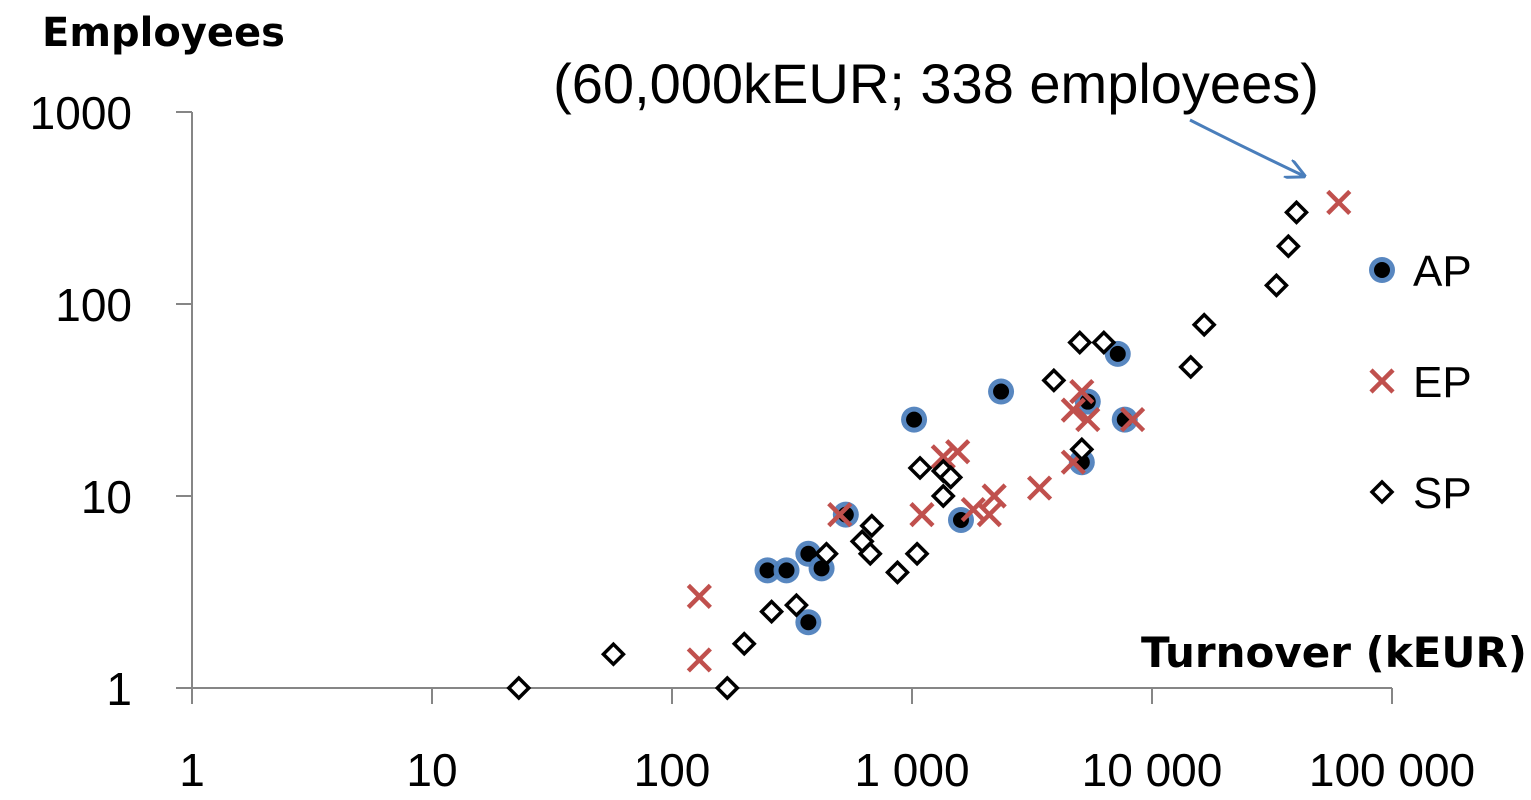 The image size is (1531, 800). Describe the element at coordinates (1334, 652) in the screenshot. I see `x-axis-title: Turnover (kEUR)` at that location.